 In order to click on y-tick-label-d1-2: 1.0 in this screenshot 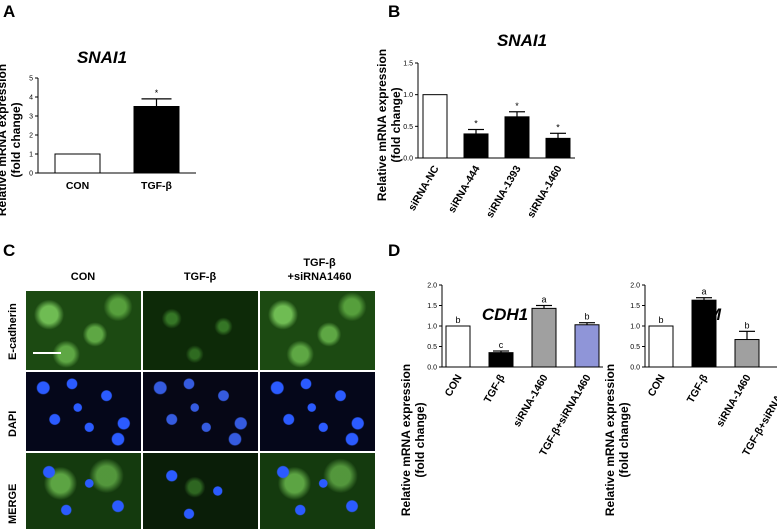, I will do `click(432, 327)`.